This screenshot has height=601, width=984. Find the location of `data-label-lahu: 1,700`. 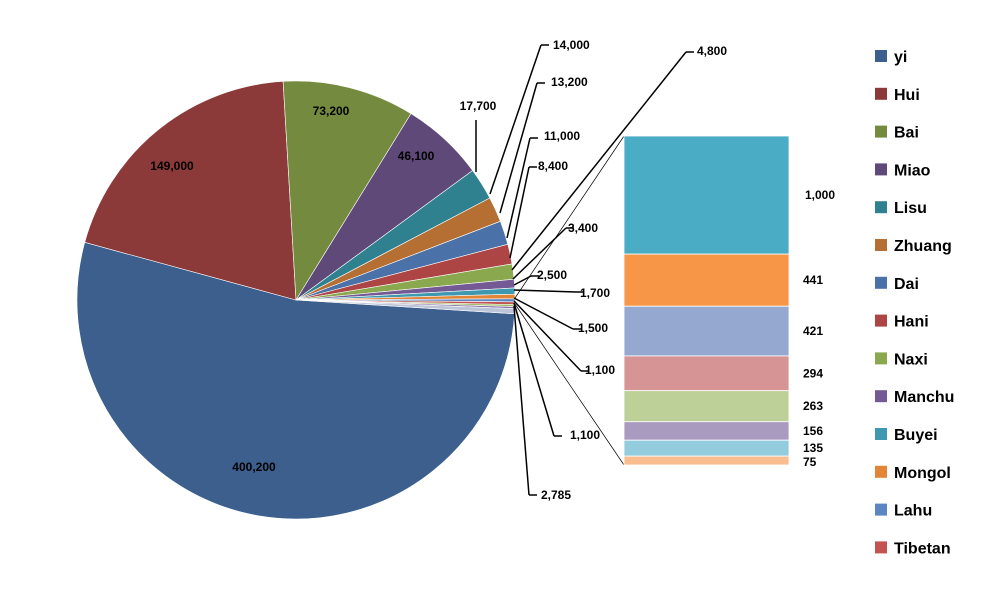

data-label-lahu: 1,700 is located at coordinates (595, 293).